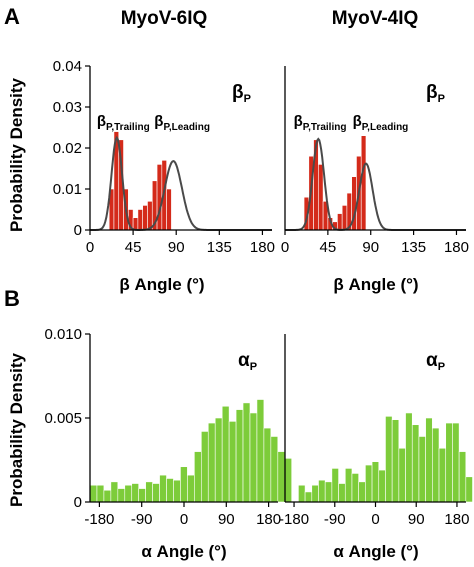 This screenshot has width=474, height=567. Describe the element at coordinates (320, 123) in the screenshot. I see `peak-annotation-a-4iq-0: βP,Trailing` at that location.